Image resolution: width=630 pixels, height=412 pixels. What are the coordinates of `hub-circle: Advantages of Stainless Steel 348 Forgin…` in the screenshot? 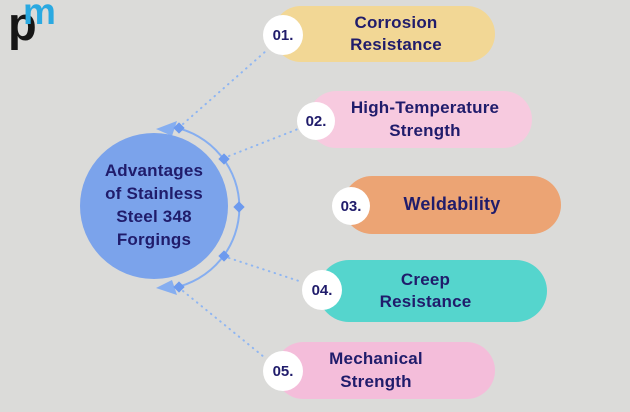 It's located at (154, 206).